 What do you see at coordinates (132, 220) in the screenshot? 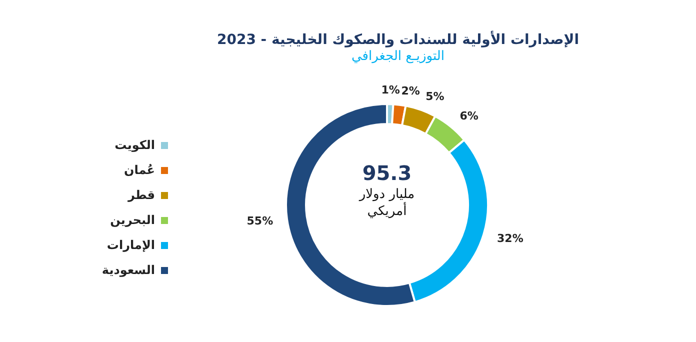
I see `legend-label: البحرين` at bounding box center [132, 220].